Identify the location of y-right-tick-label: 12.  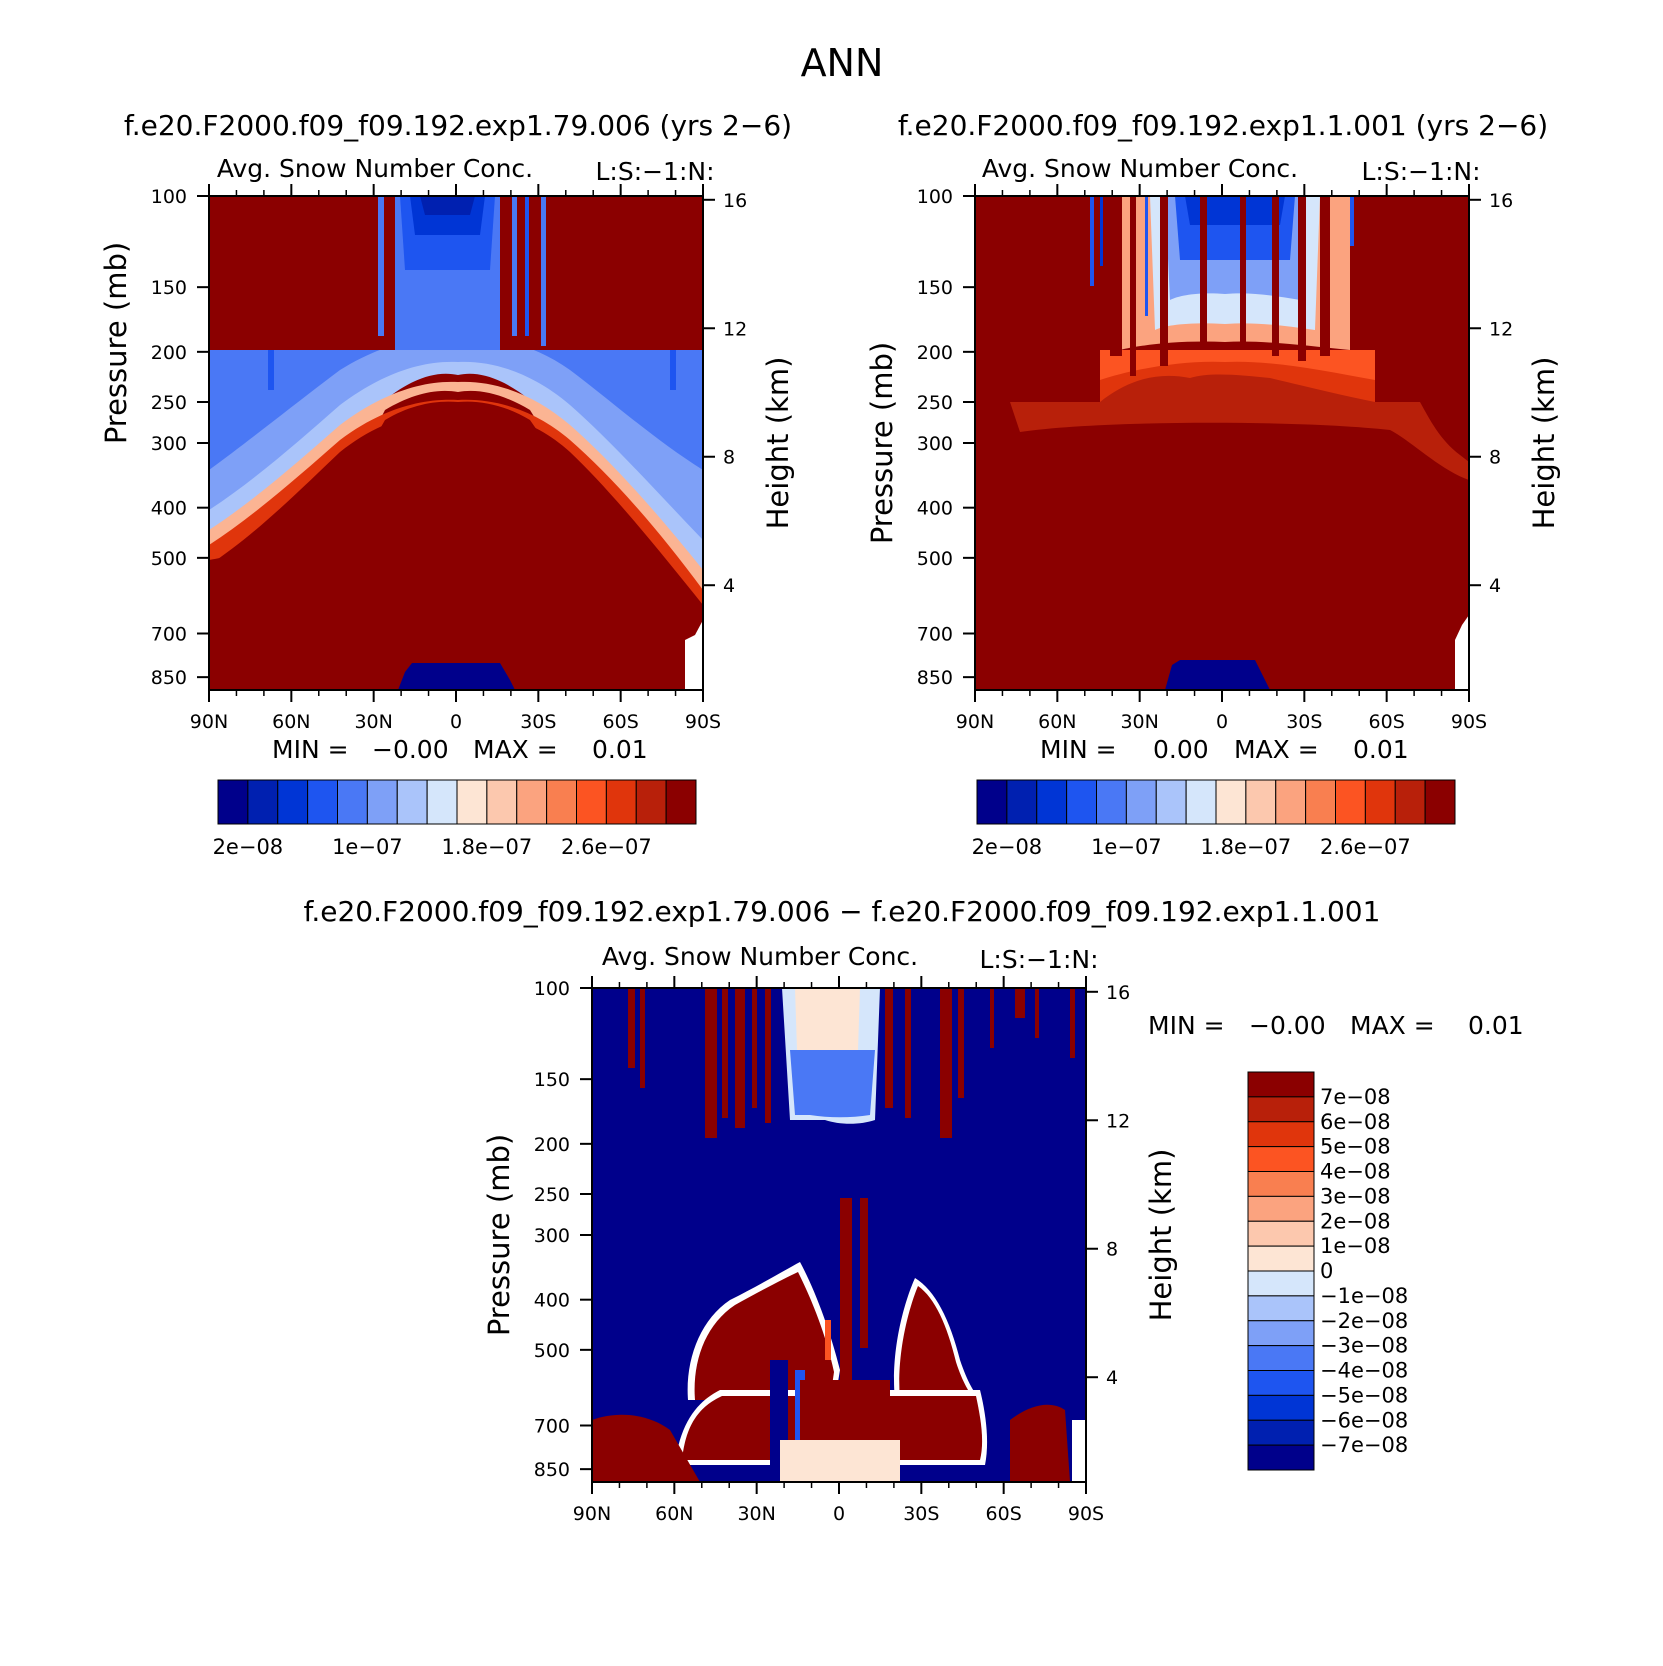
(1501, 329).